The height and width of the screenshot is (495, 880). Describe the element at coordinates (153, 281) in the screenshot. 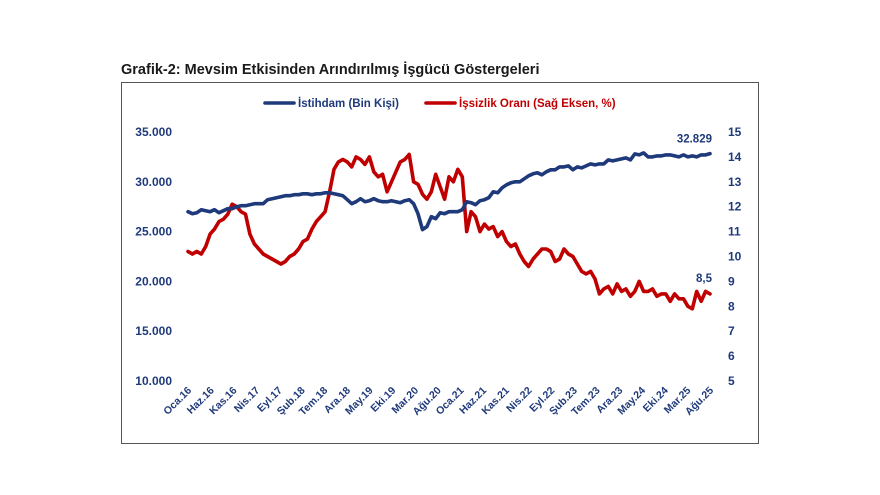

I see `y-left-tick-label: 20.000` at that location.